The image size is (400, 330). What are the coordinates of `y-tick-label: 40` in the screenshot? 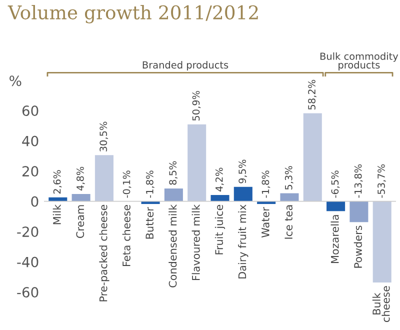 It's located at (30, 141).